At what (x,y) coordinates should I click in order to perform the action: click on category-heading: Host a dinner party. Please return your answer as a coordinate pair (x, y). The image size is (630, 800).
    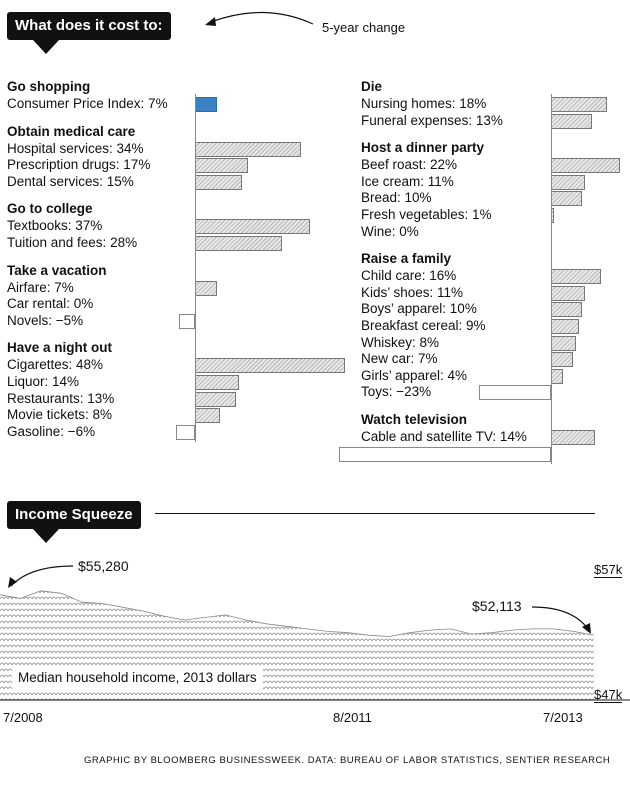
    Looking at the image, I should click on (423, 148).